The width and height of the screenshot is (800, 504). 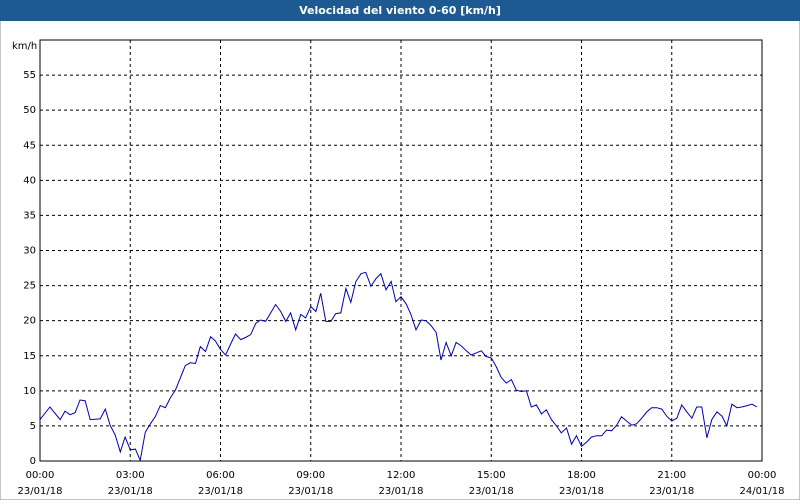 I want to click on y-tick-label: 20, so click(x=29, y=321).